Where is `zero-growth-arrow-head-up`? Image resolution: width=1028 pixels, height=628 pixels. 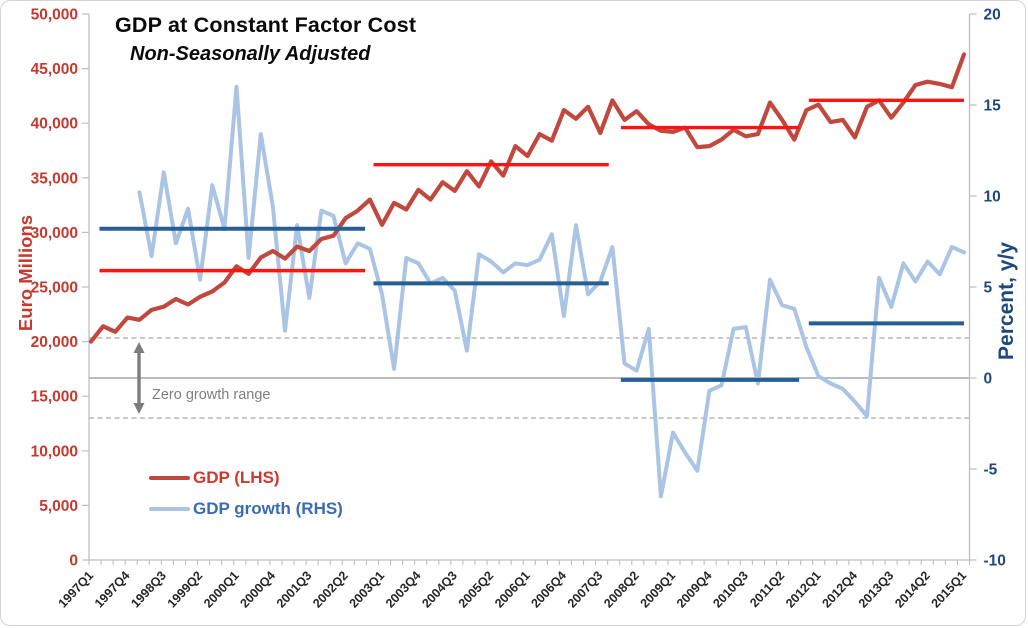 zero-growth-arrow-head-up is located at coordinates (139, 347).